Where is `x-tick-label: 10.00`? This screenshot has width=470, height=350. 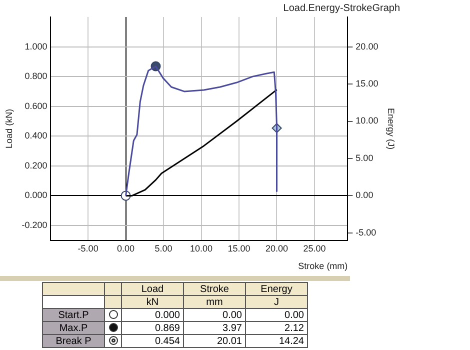
x-tick-label: 10.00 is located at coordinates (201, 248).